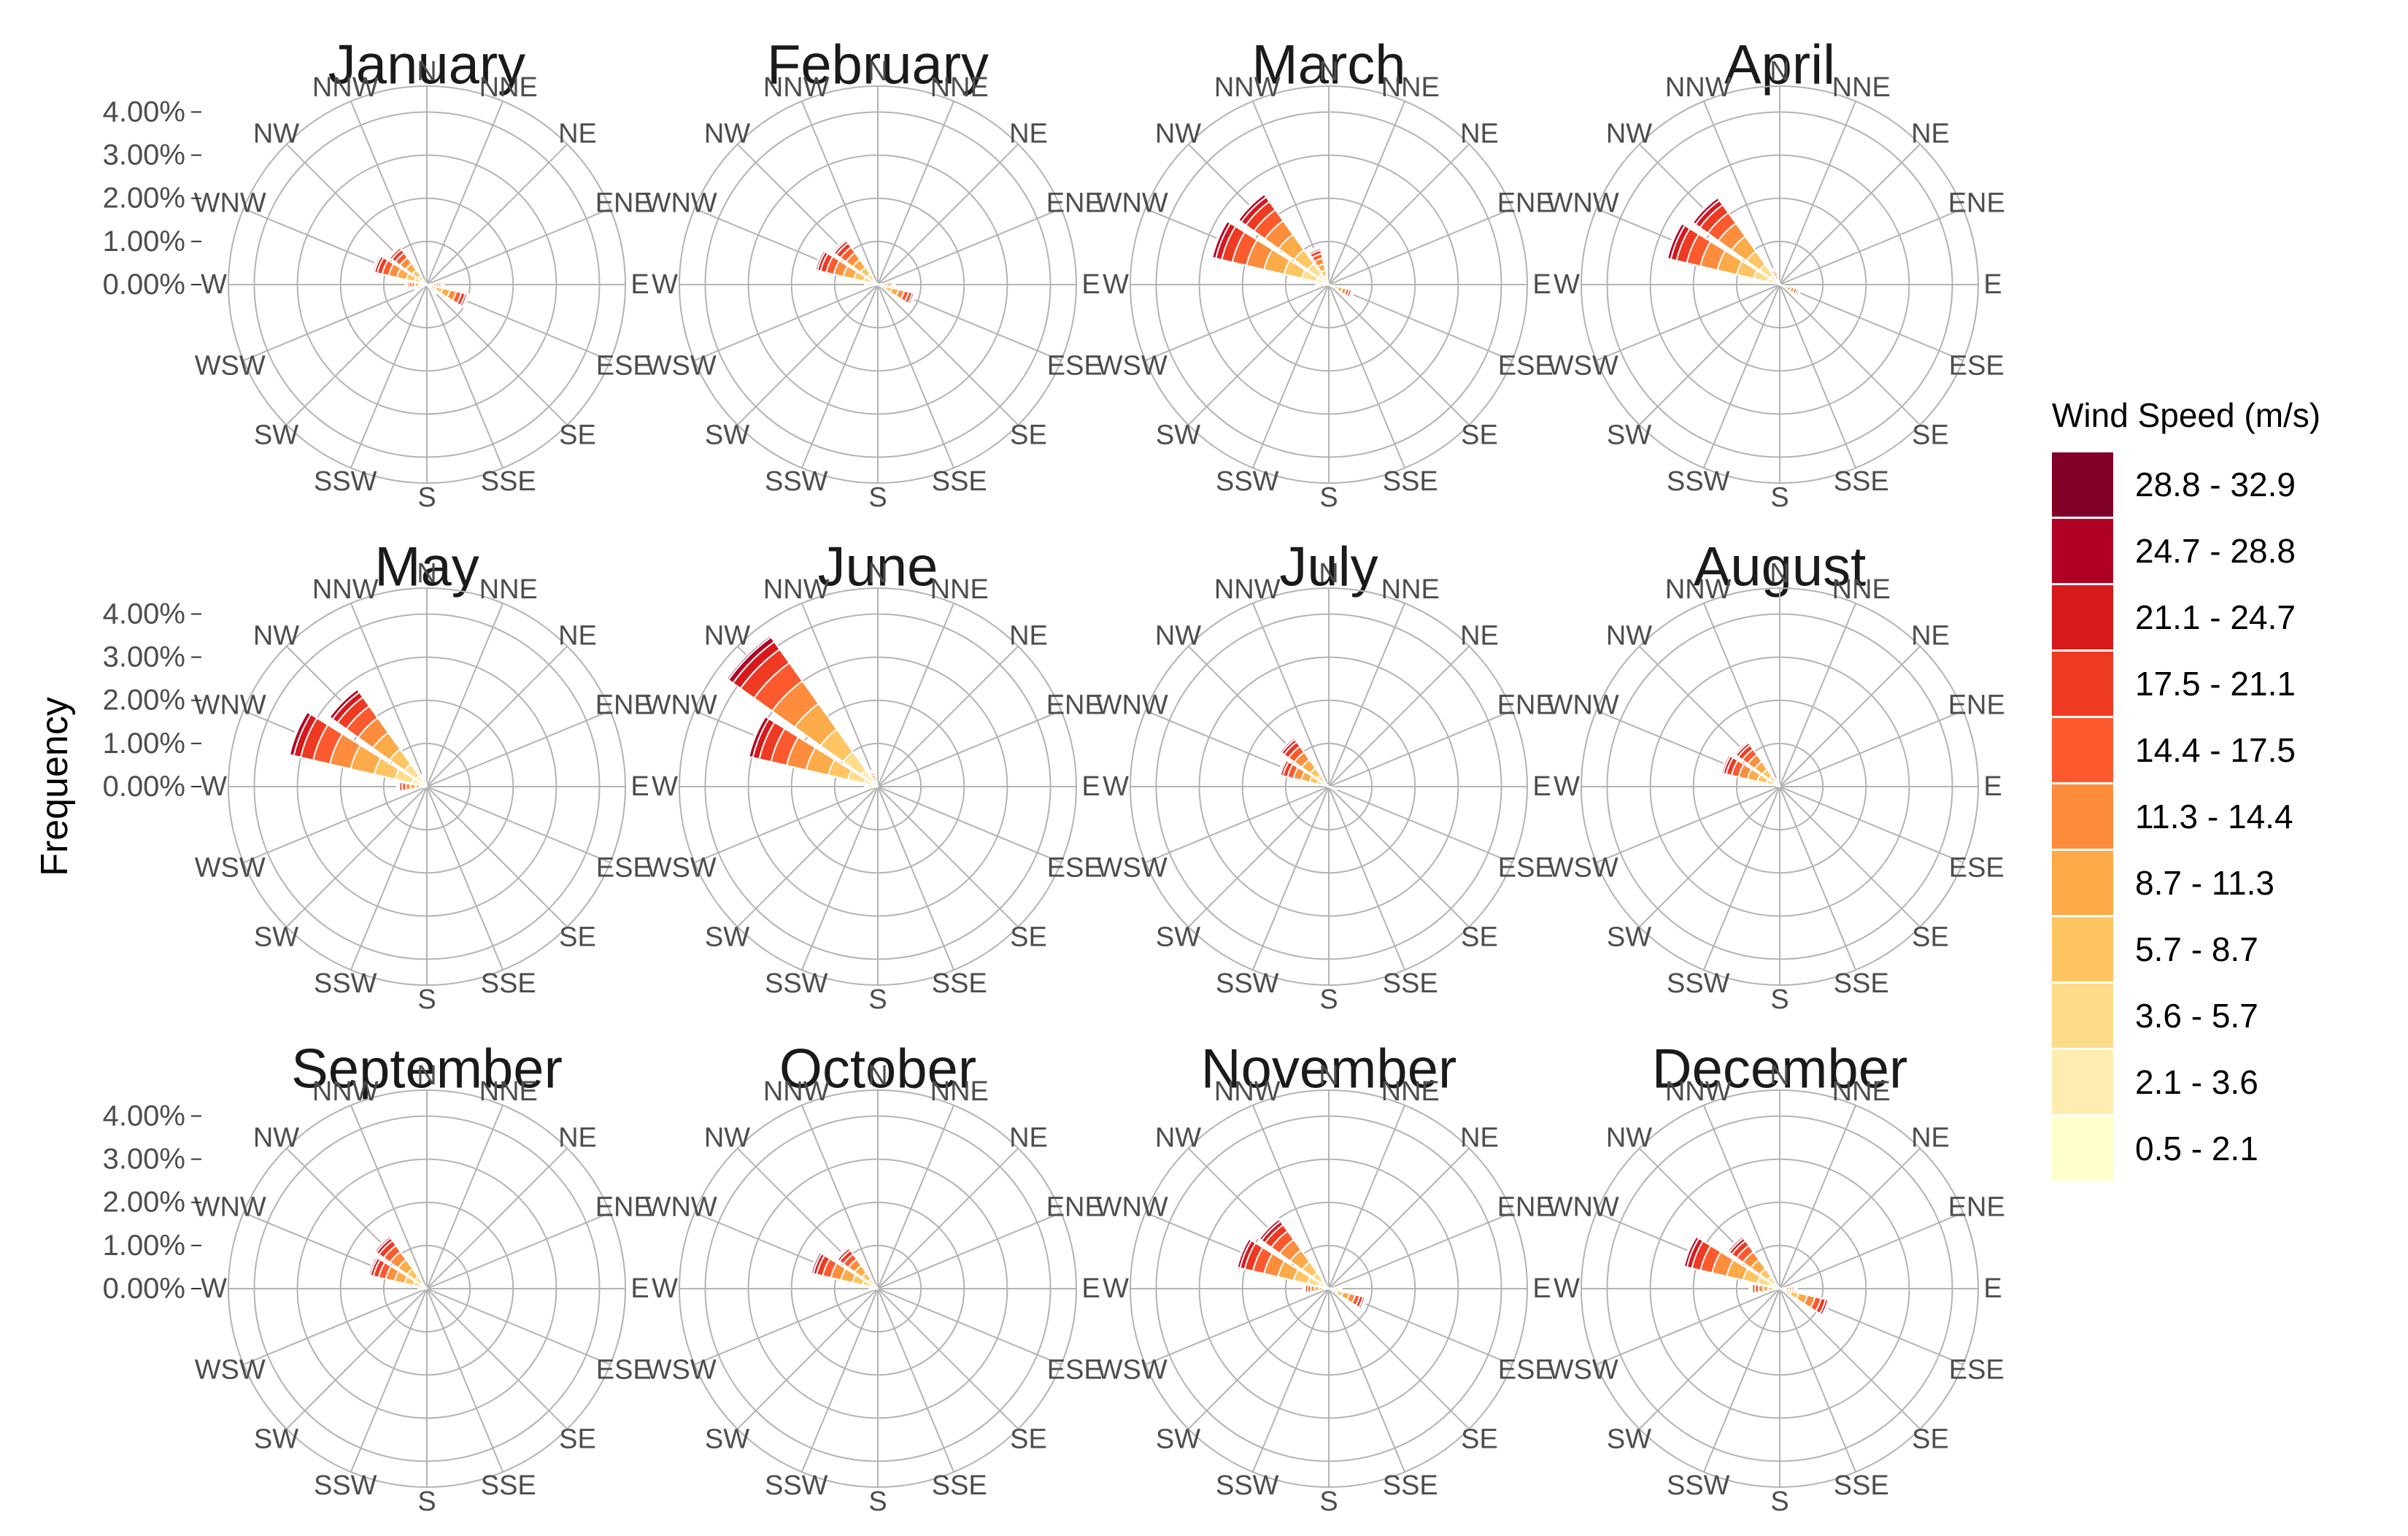 The width and height of the screenshot is (2408, 1536). What do you see at coordinates (2215, 551) in the screenshot?
I see `legend-label: 24.7 - 28.8` at bounding box center [2215, 551].